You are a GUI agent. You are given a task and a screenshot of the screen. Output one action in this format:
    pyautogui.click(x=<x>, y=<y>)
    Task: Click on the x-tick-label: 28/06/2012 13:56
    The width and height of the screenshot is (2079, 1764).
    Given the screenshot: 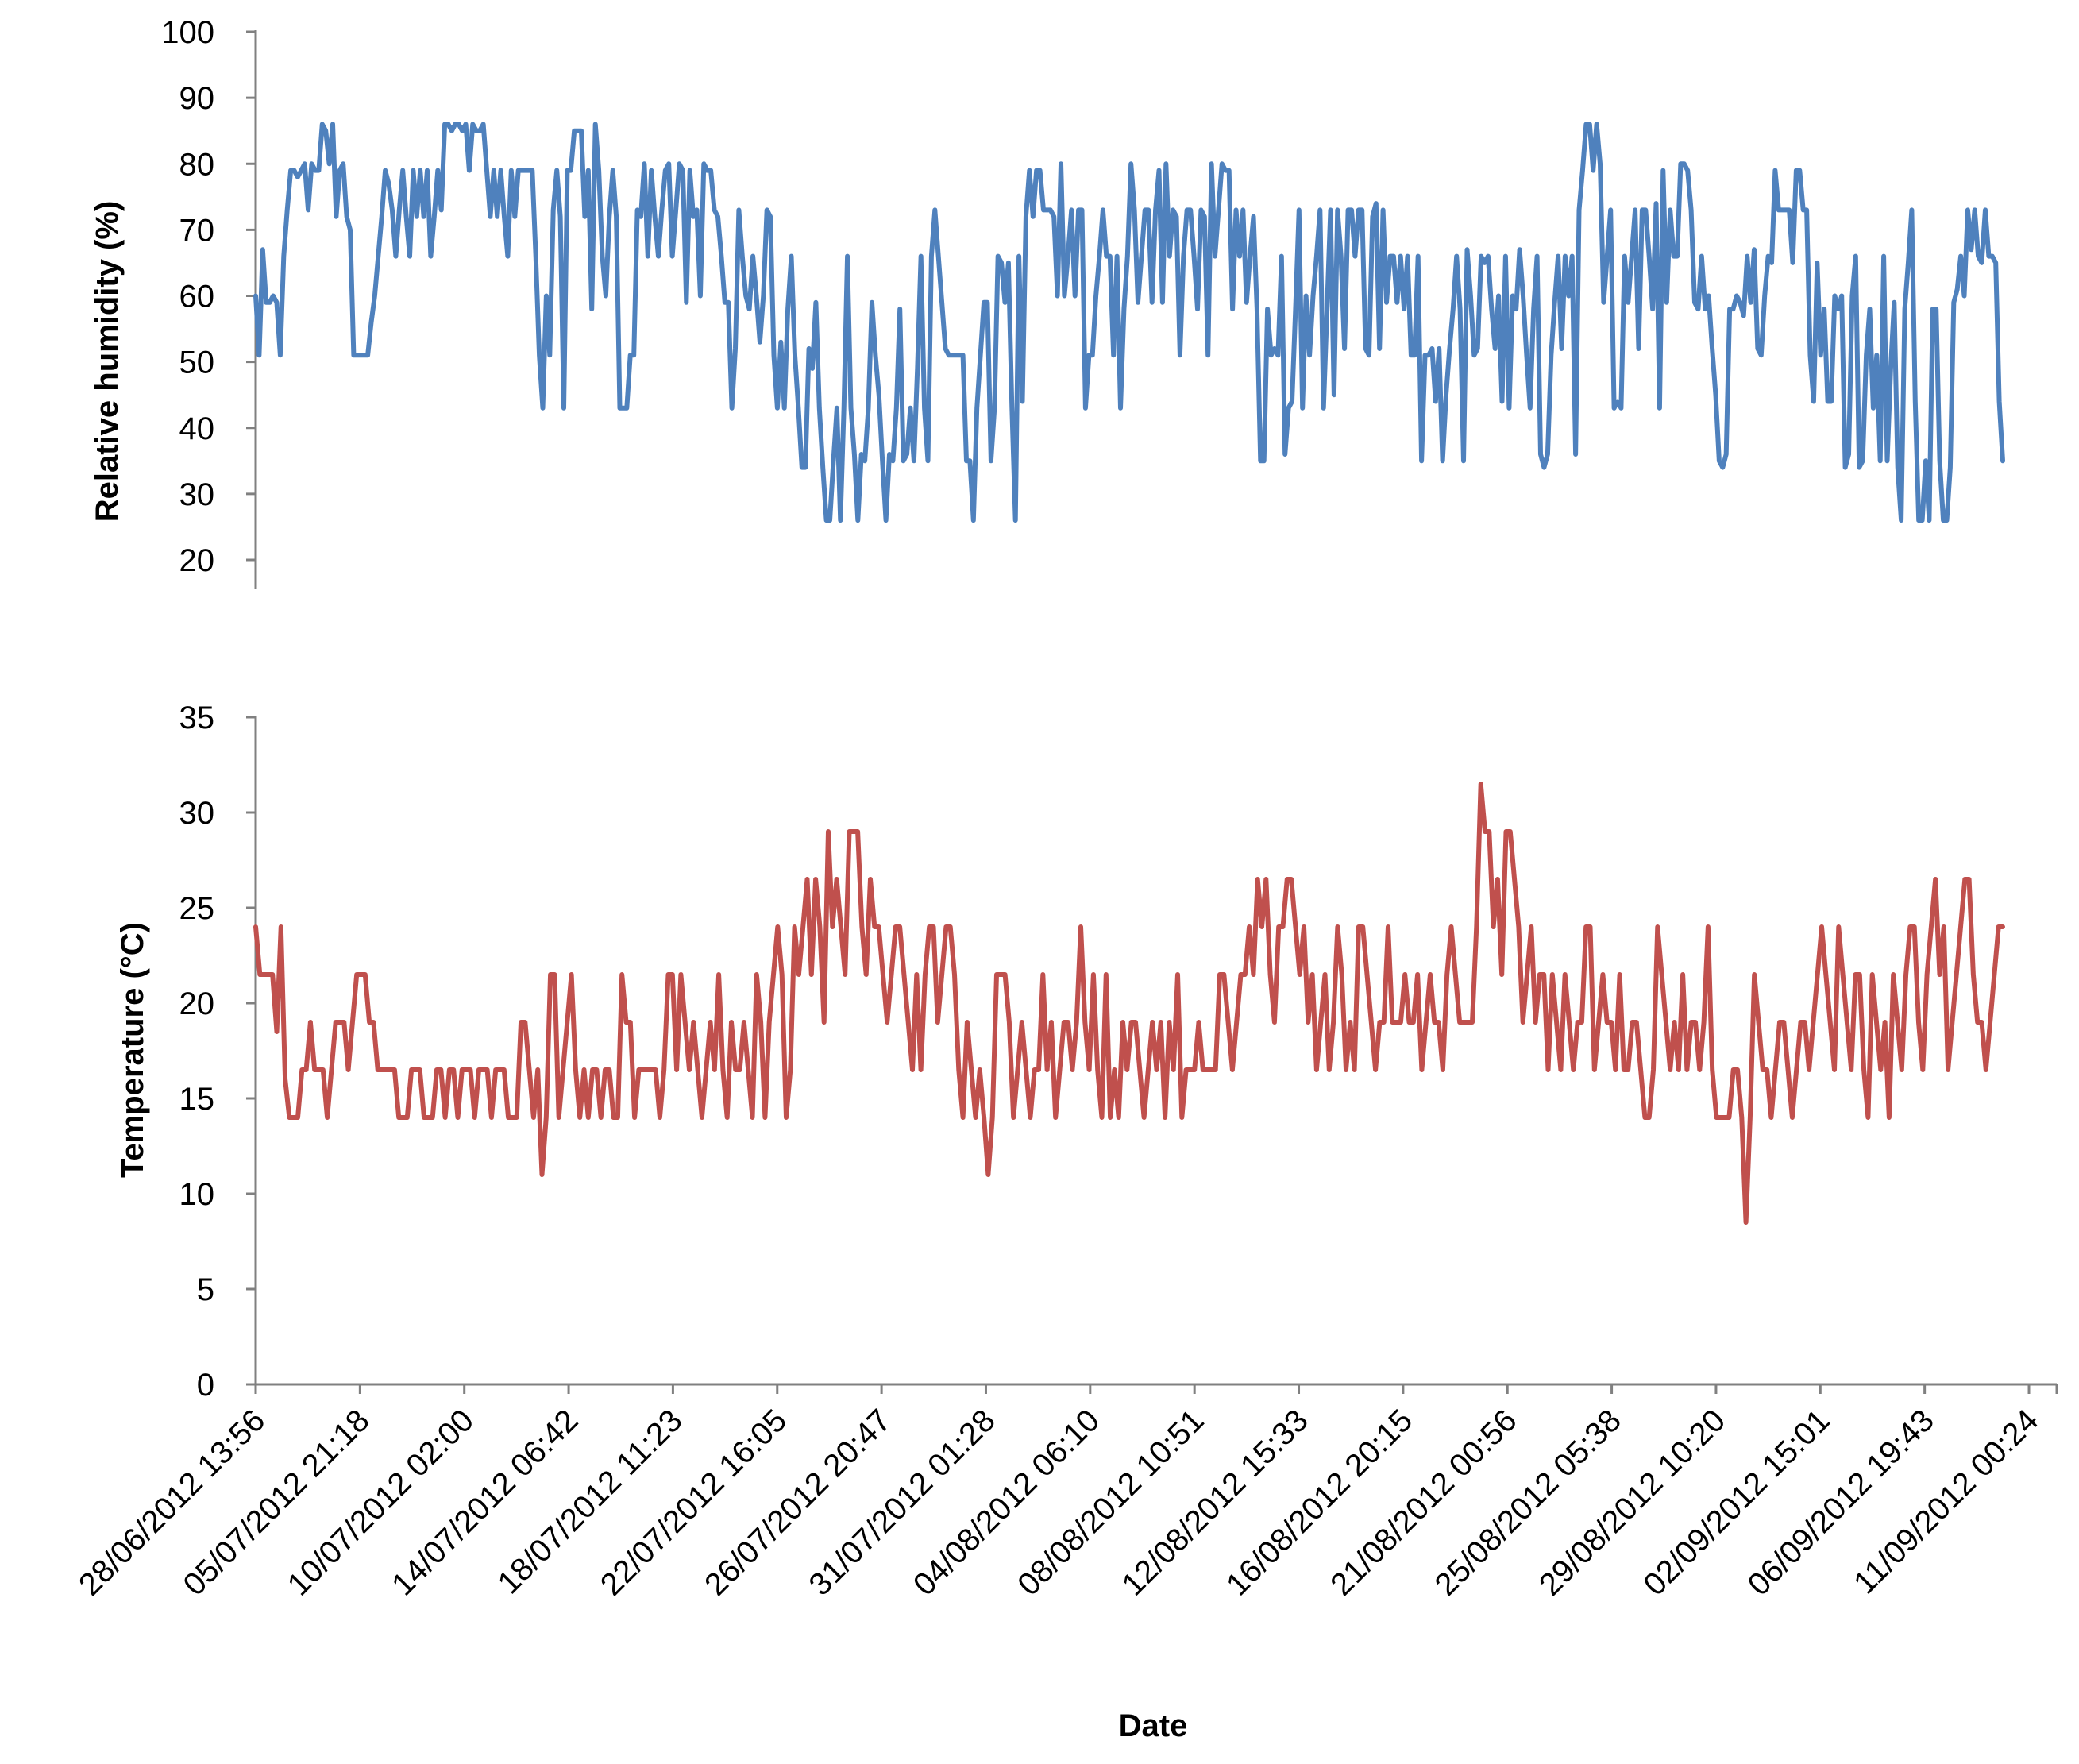 What is the action you would take?
    pyautogui.click(x=172, y=1502)
    